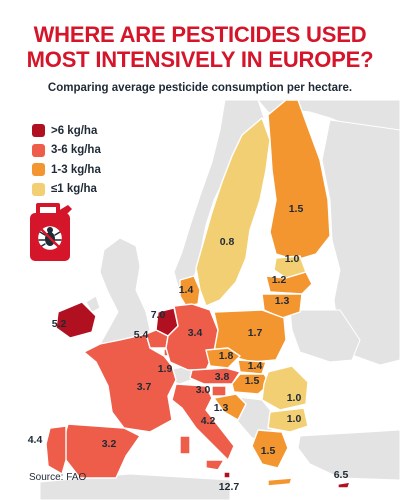 This screenshot has width=400, height=500. I want to click on croatia-region, so click(230, 407).